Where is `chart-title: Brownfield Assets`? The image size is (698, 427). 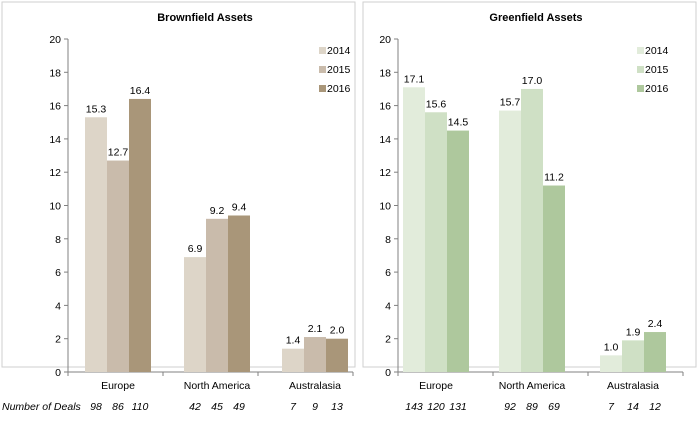
chart-title: Brownfield Assets is located at coordinates (205, 18).